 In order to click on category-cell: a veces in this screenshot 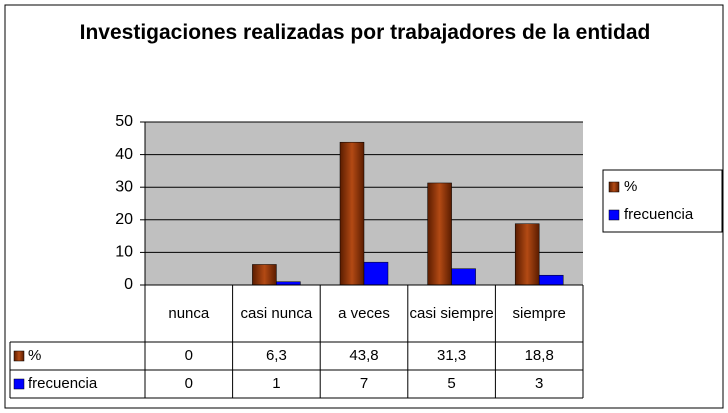, I will do `click(364, 313)`.